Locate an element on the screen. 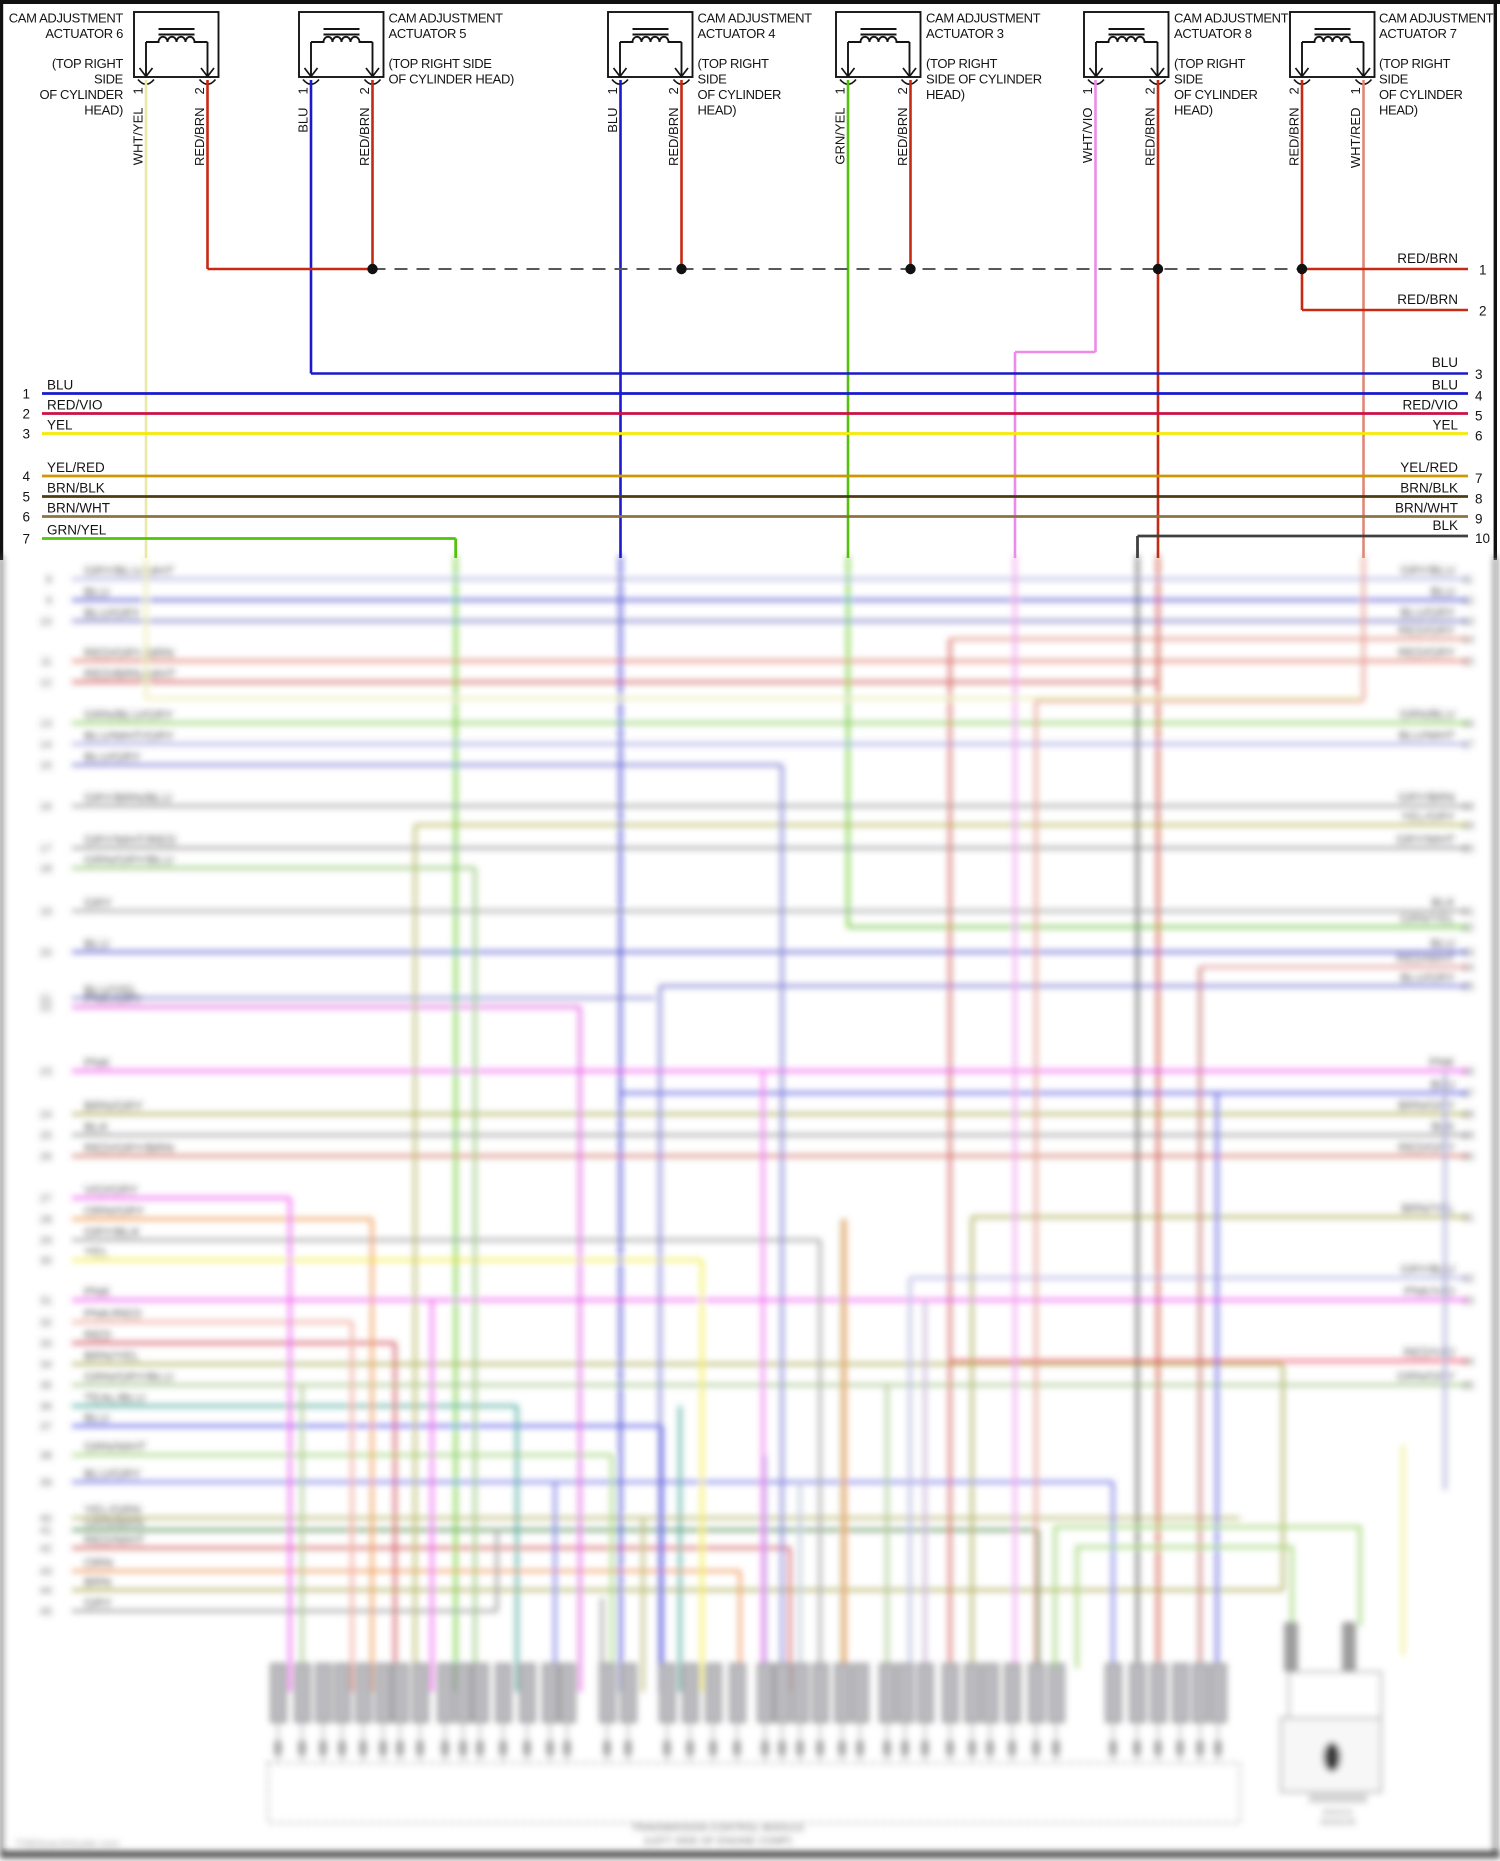 Image resolution: width=1500 pixels, height=1861 pixels. svg-text: 28 is located at coordinates (1468, 1115).